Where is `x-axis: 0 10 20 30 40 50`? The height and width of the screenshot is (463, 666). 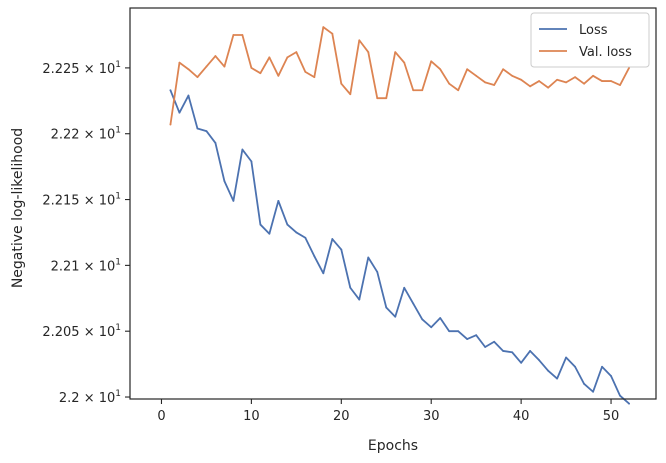
x-axis: 0 10 20 30 40 50 is located at coordinates (388, 411).